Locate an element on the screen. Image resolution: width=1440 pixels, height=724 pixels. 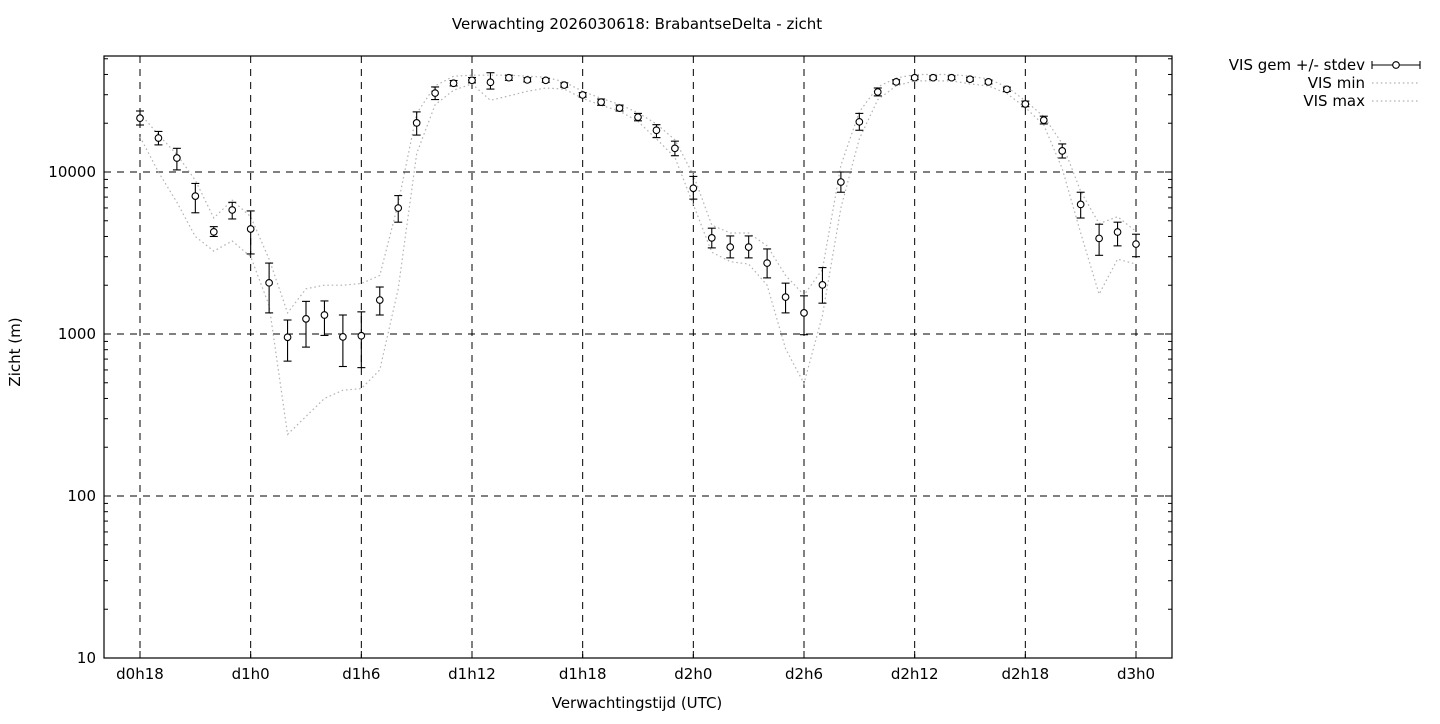
y-tick-label: 100 is located at coordinates (81, 496).